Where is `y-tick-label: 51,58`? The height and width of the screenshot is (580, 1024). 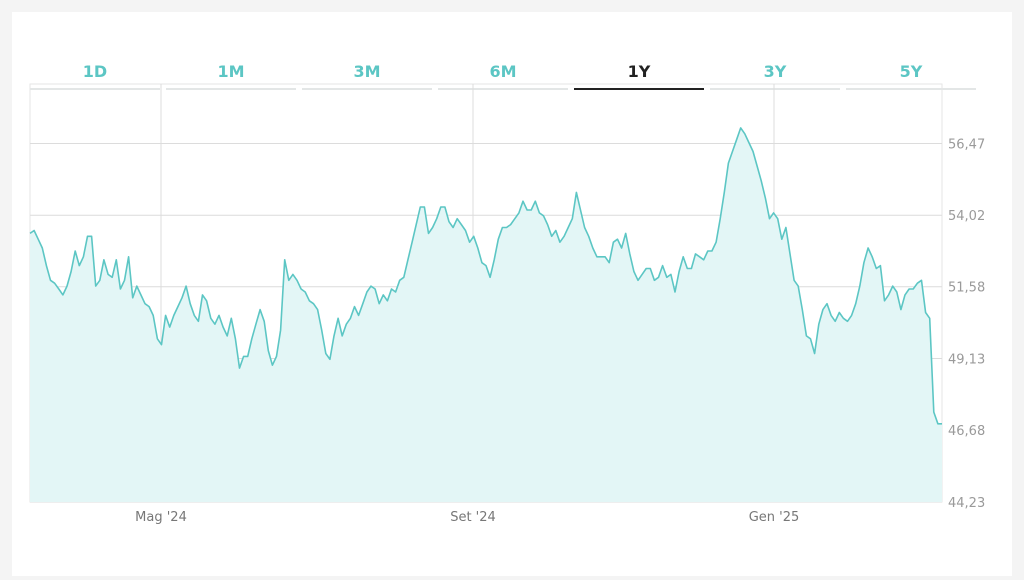
y-tick-label: 51,58 is located at coordinates (966, 288).